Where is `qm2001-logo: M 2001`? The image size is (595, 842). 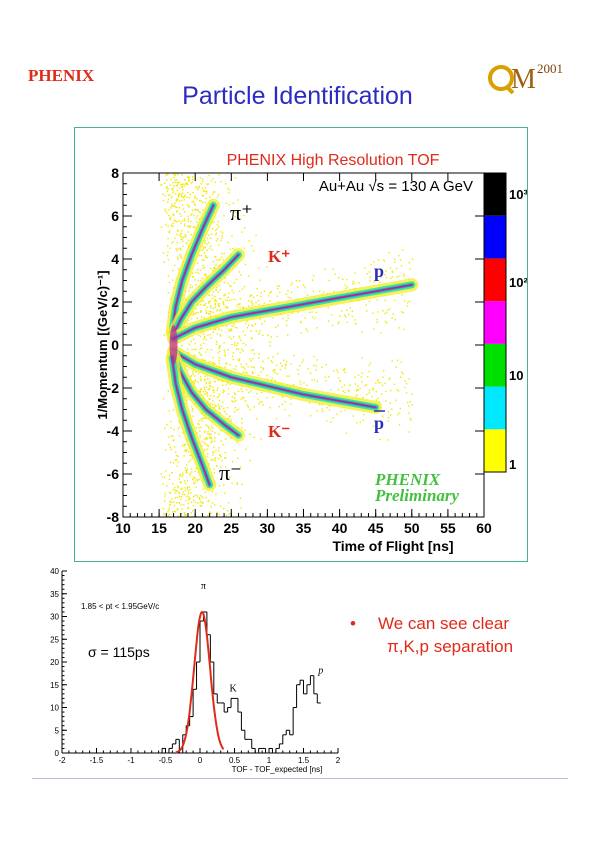
qm2001-logo: M 2001 is located at coordinates (527, 80).